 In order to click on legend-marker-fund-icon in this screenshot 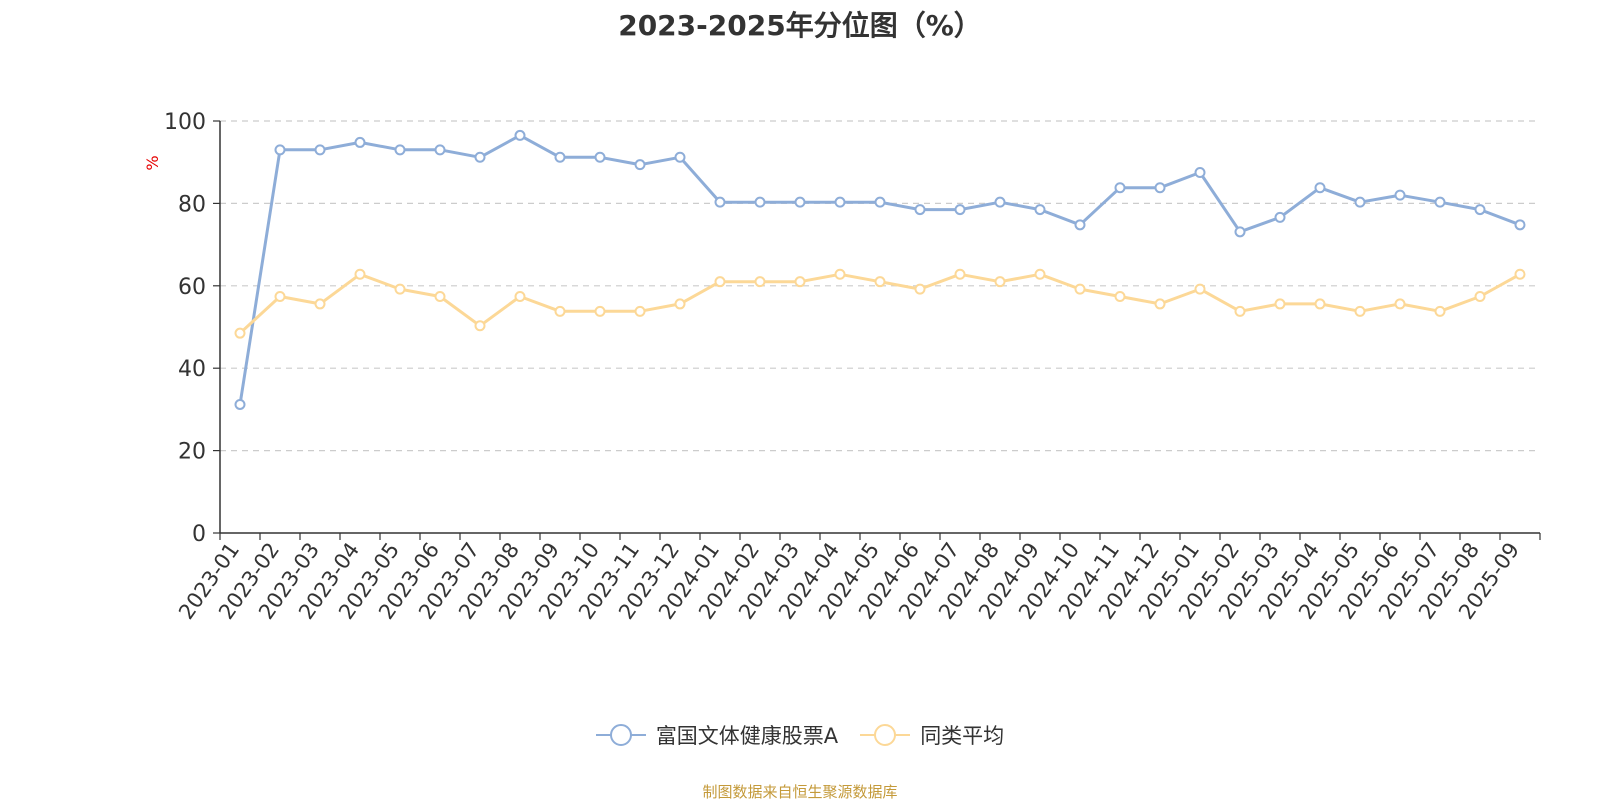, I will do `click(620, 735)`.